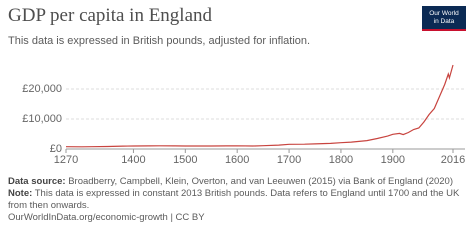 The image size is (474, 248). I want to click on y-tick-label: £10,000, so click(42, 119).